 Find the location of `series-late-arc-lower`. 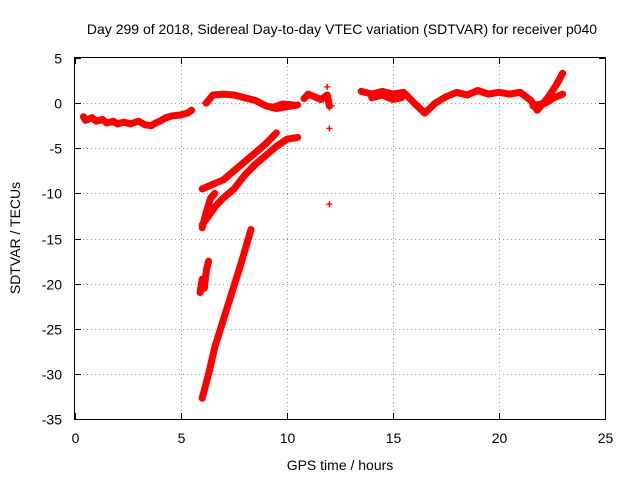

series-late-arc-lower is located at coordinates (386, 97).